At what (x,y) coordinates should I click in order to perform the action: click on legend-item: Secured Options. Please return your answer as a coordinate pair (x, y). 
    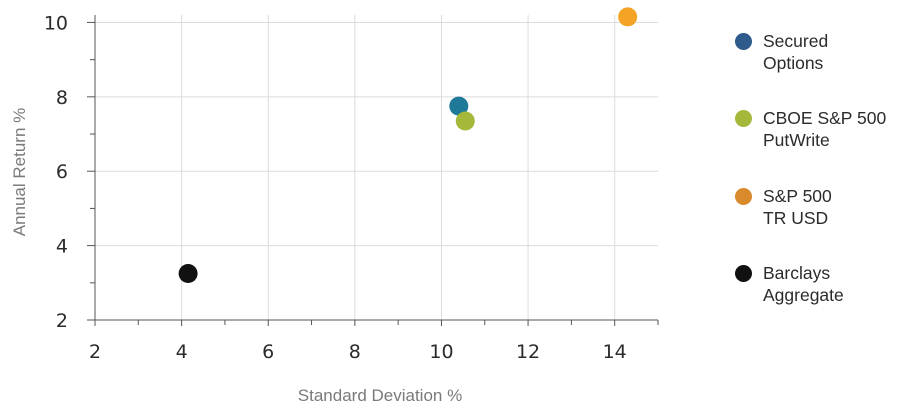
    Looking at the image, I should click on (781, 52).